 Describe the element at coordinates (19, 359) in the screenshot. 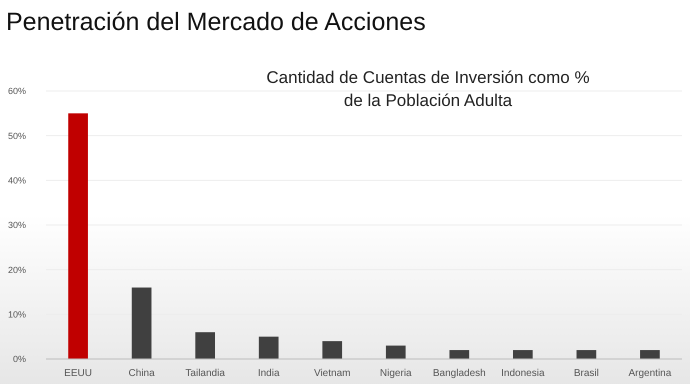

I see `y-tick-label: 0%` at that location.